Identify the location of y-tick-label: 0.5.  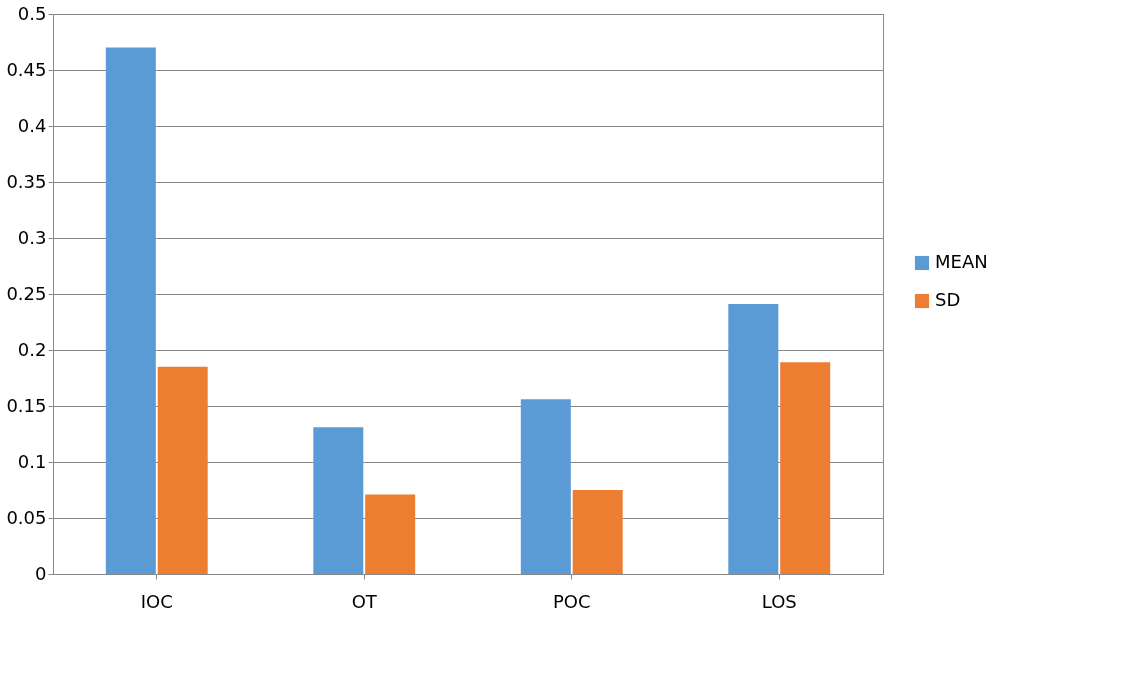
(32, 13).